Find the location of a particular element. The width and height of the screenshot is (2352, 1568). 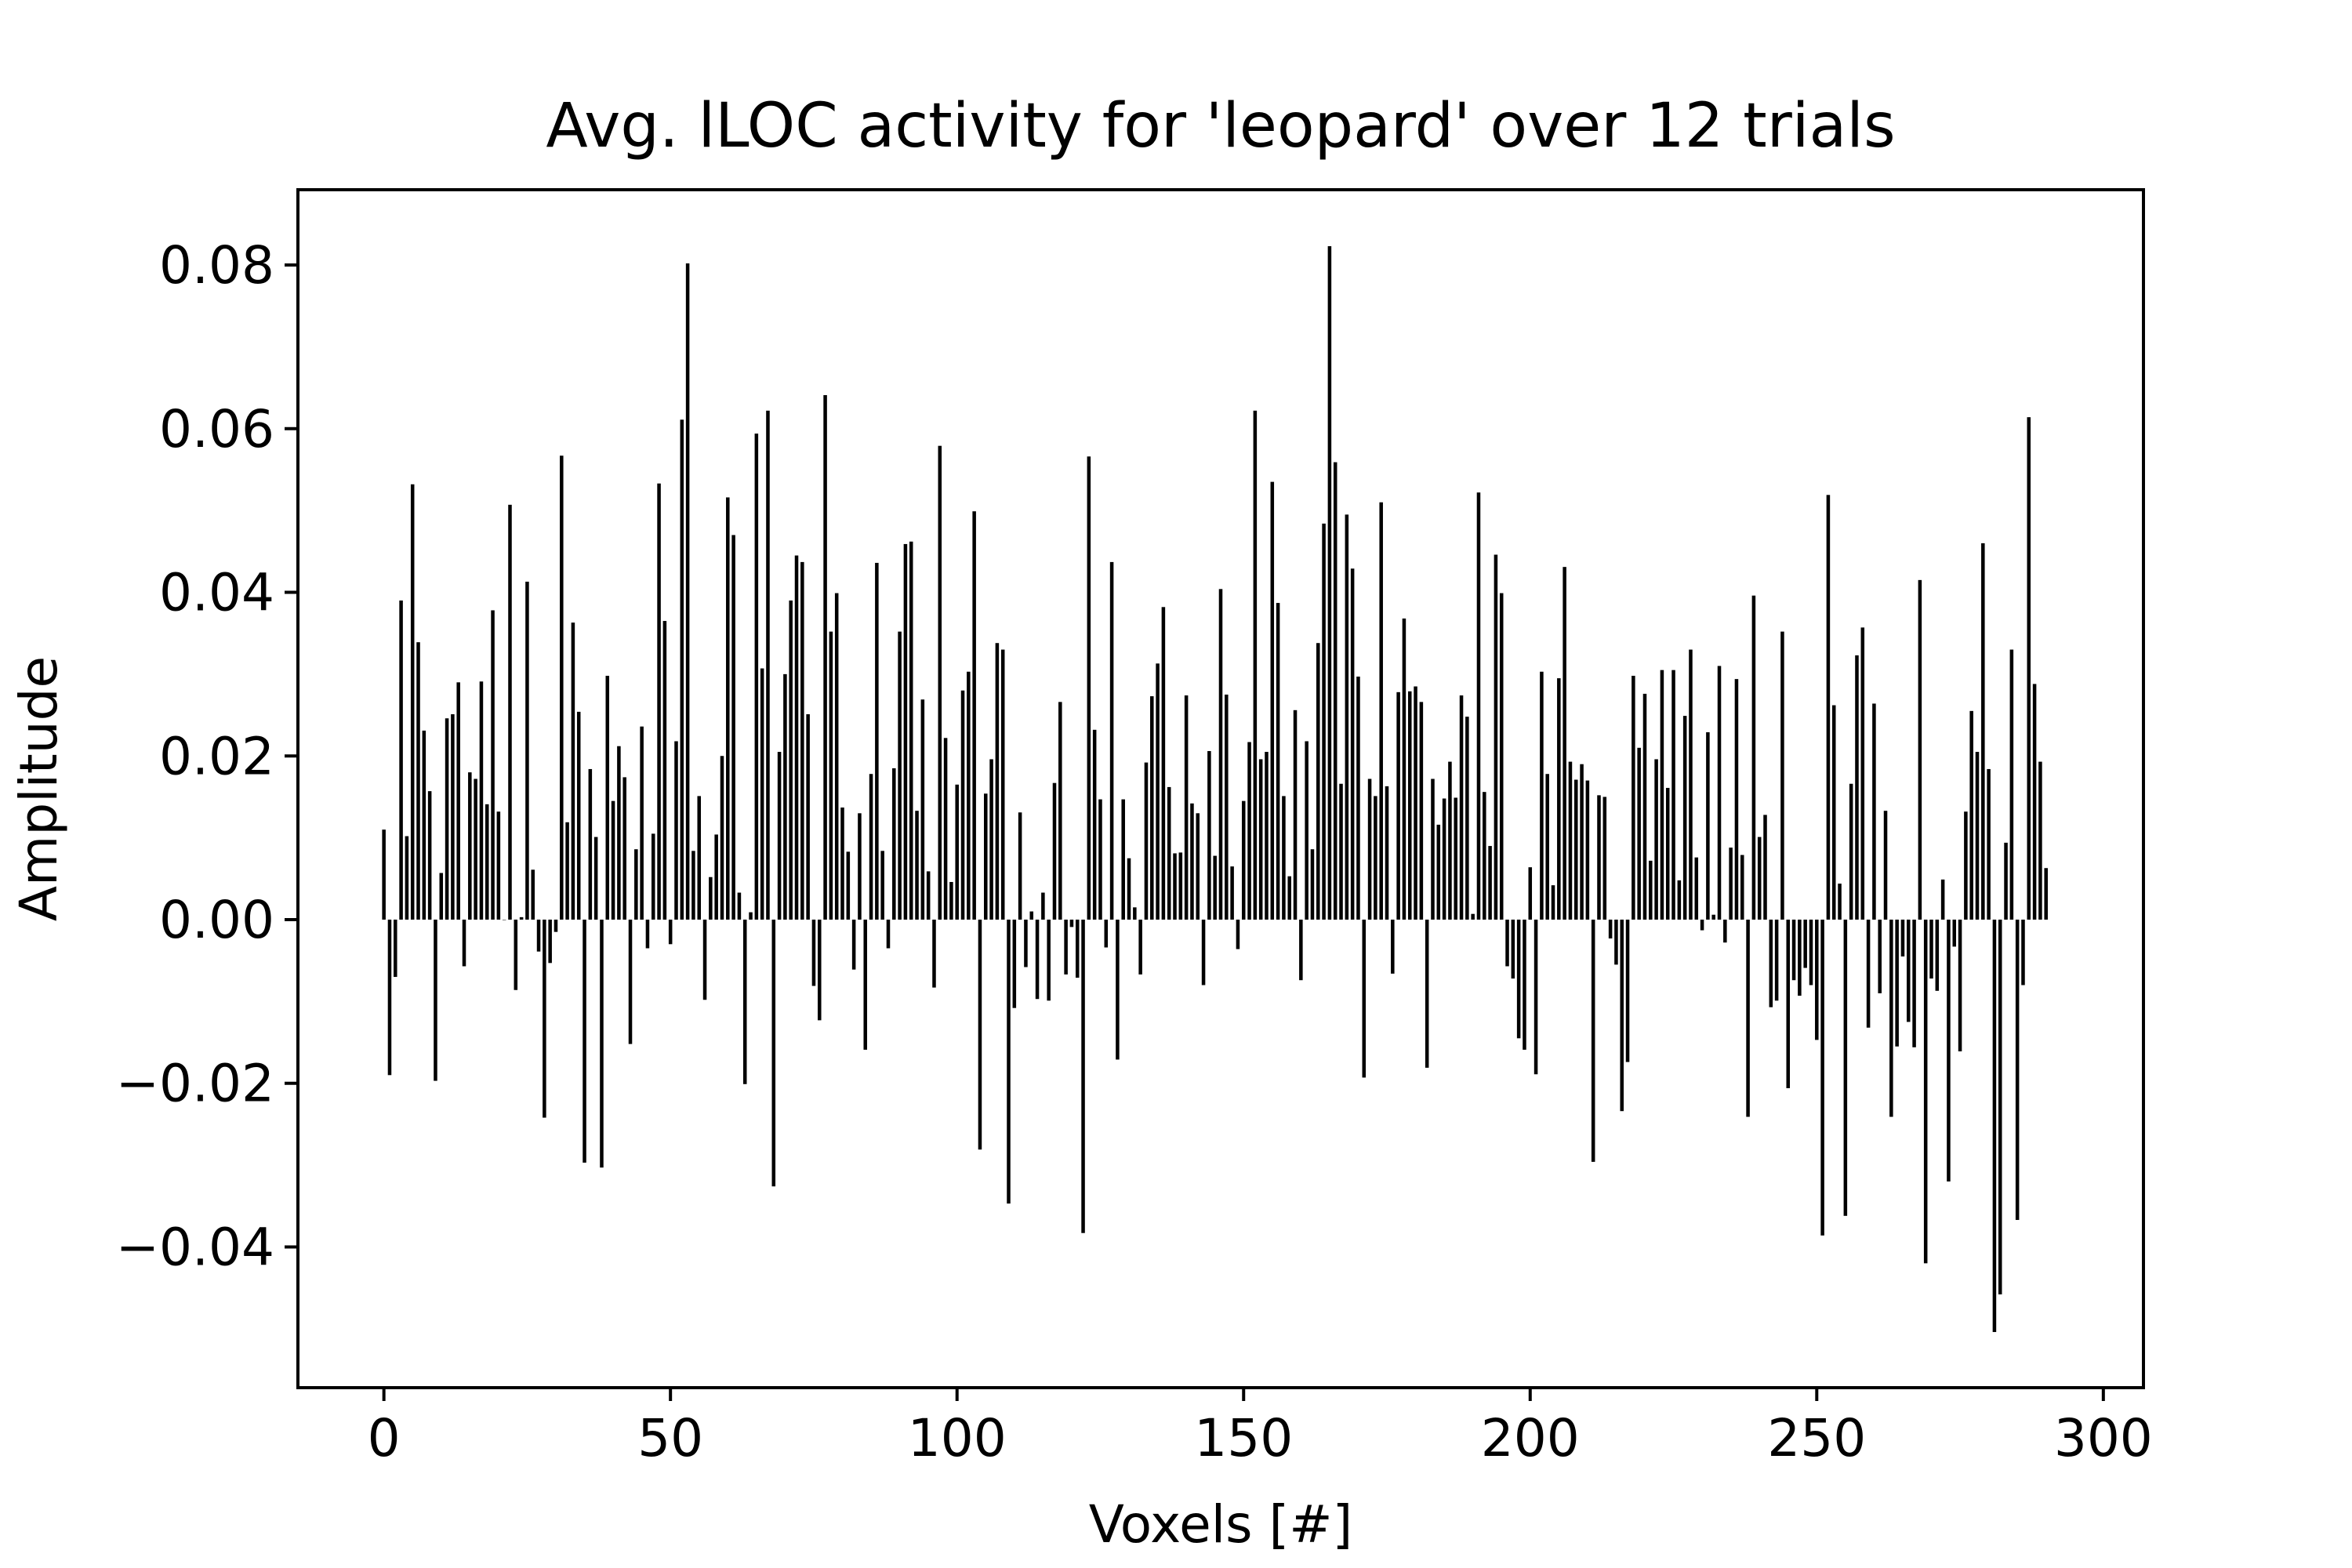

x-axis-ticks: 0 50 100 150 200 250 300 is located at coordinates (1260, 1428).